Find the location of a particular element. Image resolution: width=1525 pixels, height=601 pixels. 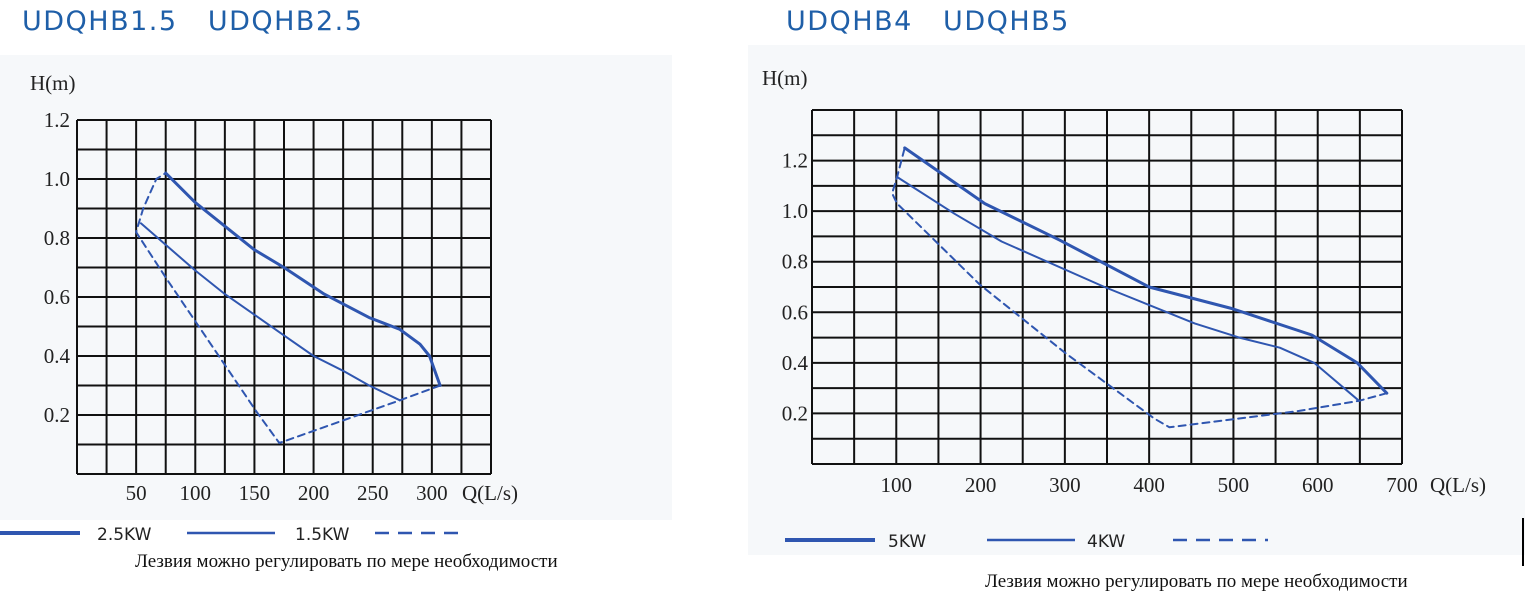

series-line-limit-dashed is located at coordinates (288, 308).